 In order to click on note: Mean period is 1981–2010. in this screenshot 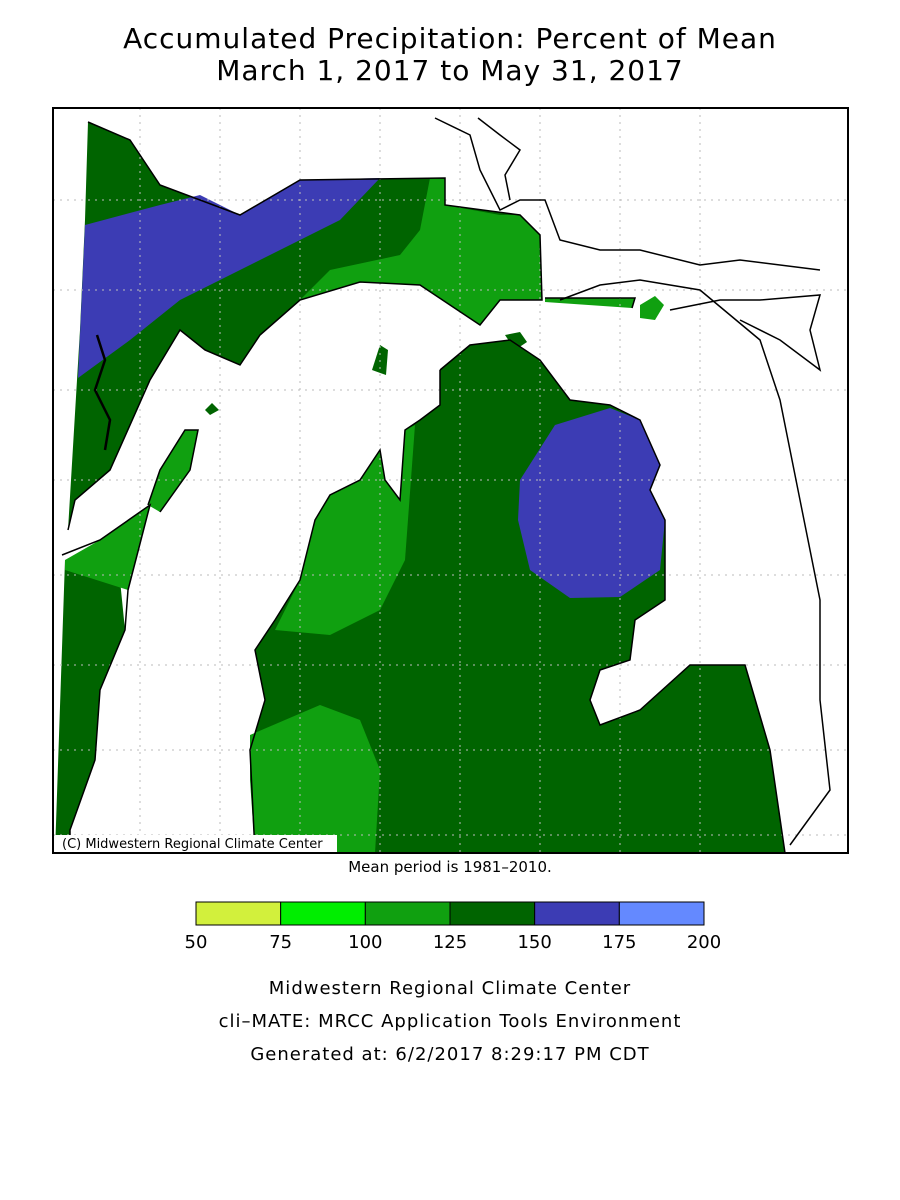, I will do `click(450, 867)`.